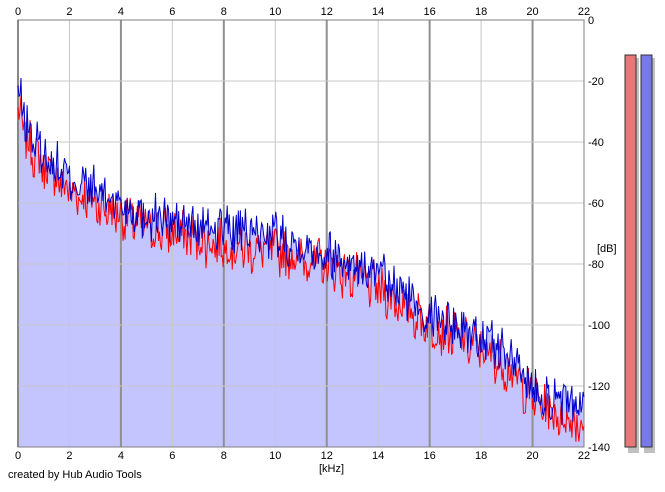 This screenshot has height=492, width=665. I want to click on x-tick-label-bottom: 0, so click(18, 456).